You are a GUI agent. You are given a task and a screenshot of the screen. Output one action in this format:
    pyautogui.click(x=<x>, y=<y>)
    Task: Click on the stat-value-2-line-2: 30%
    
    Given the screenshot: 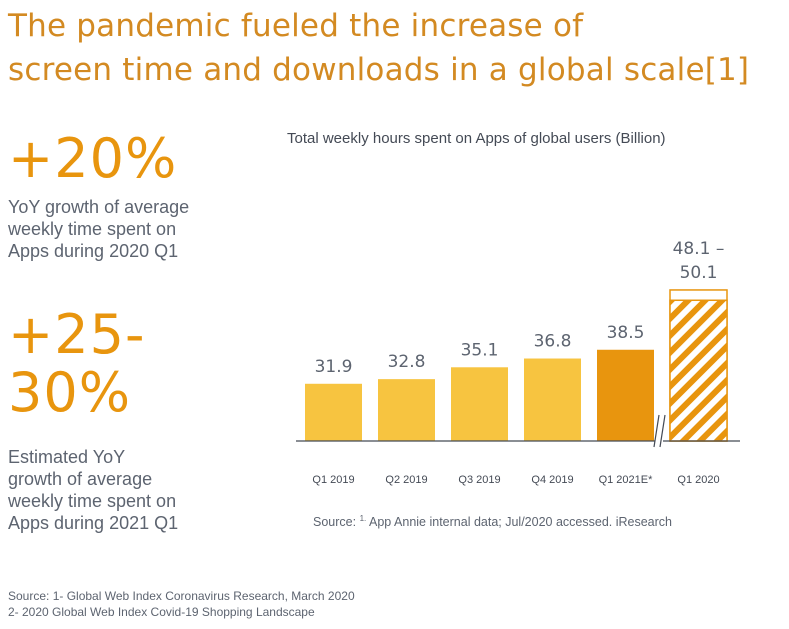 What is the action you would take?
    pyautogui.click(x=70, y=392)
    